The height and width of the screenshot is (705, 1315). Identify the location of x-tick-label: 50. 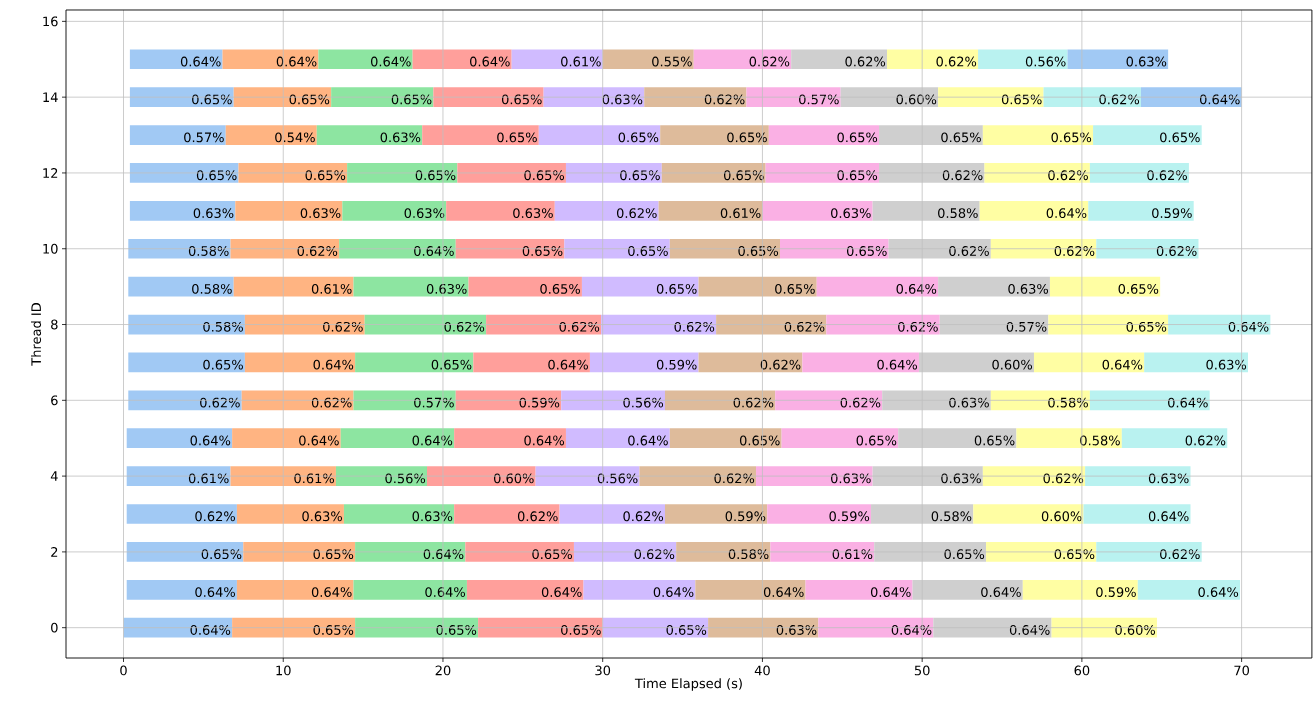
(922, 670).